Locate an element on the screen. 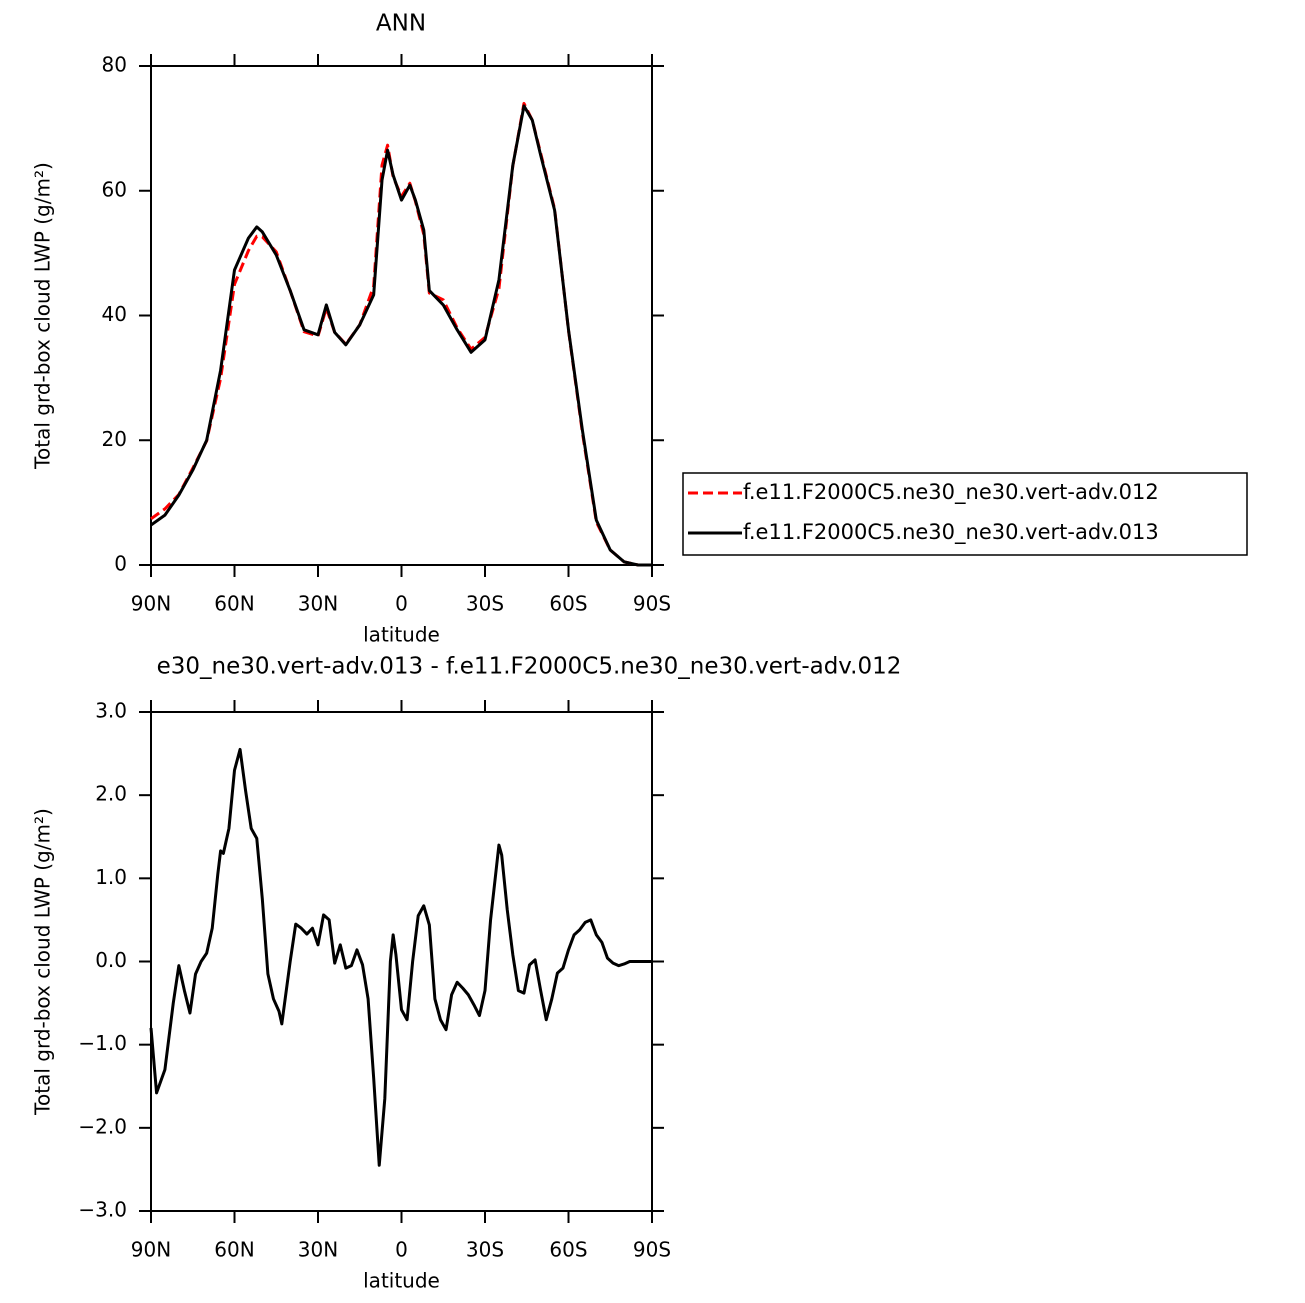  y-tick-label: 40 is located at coordinates (114, 314).